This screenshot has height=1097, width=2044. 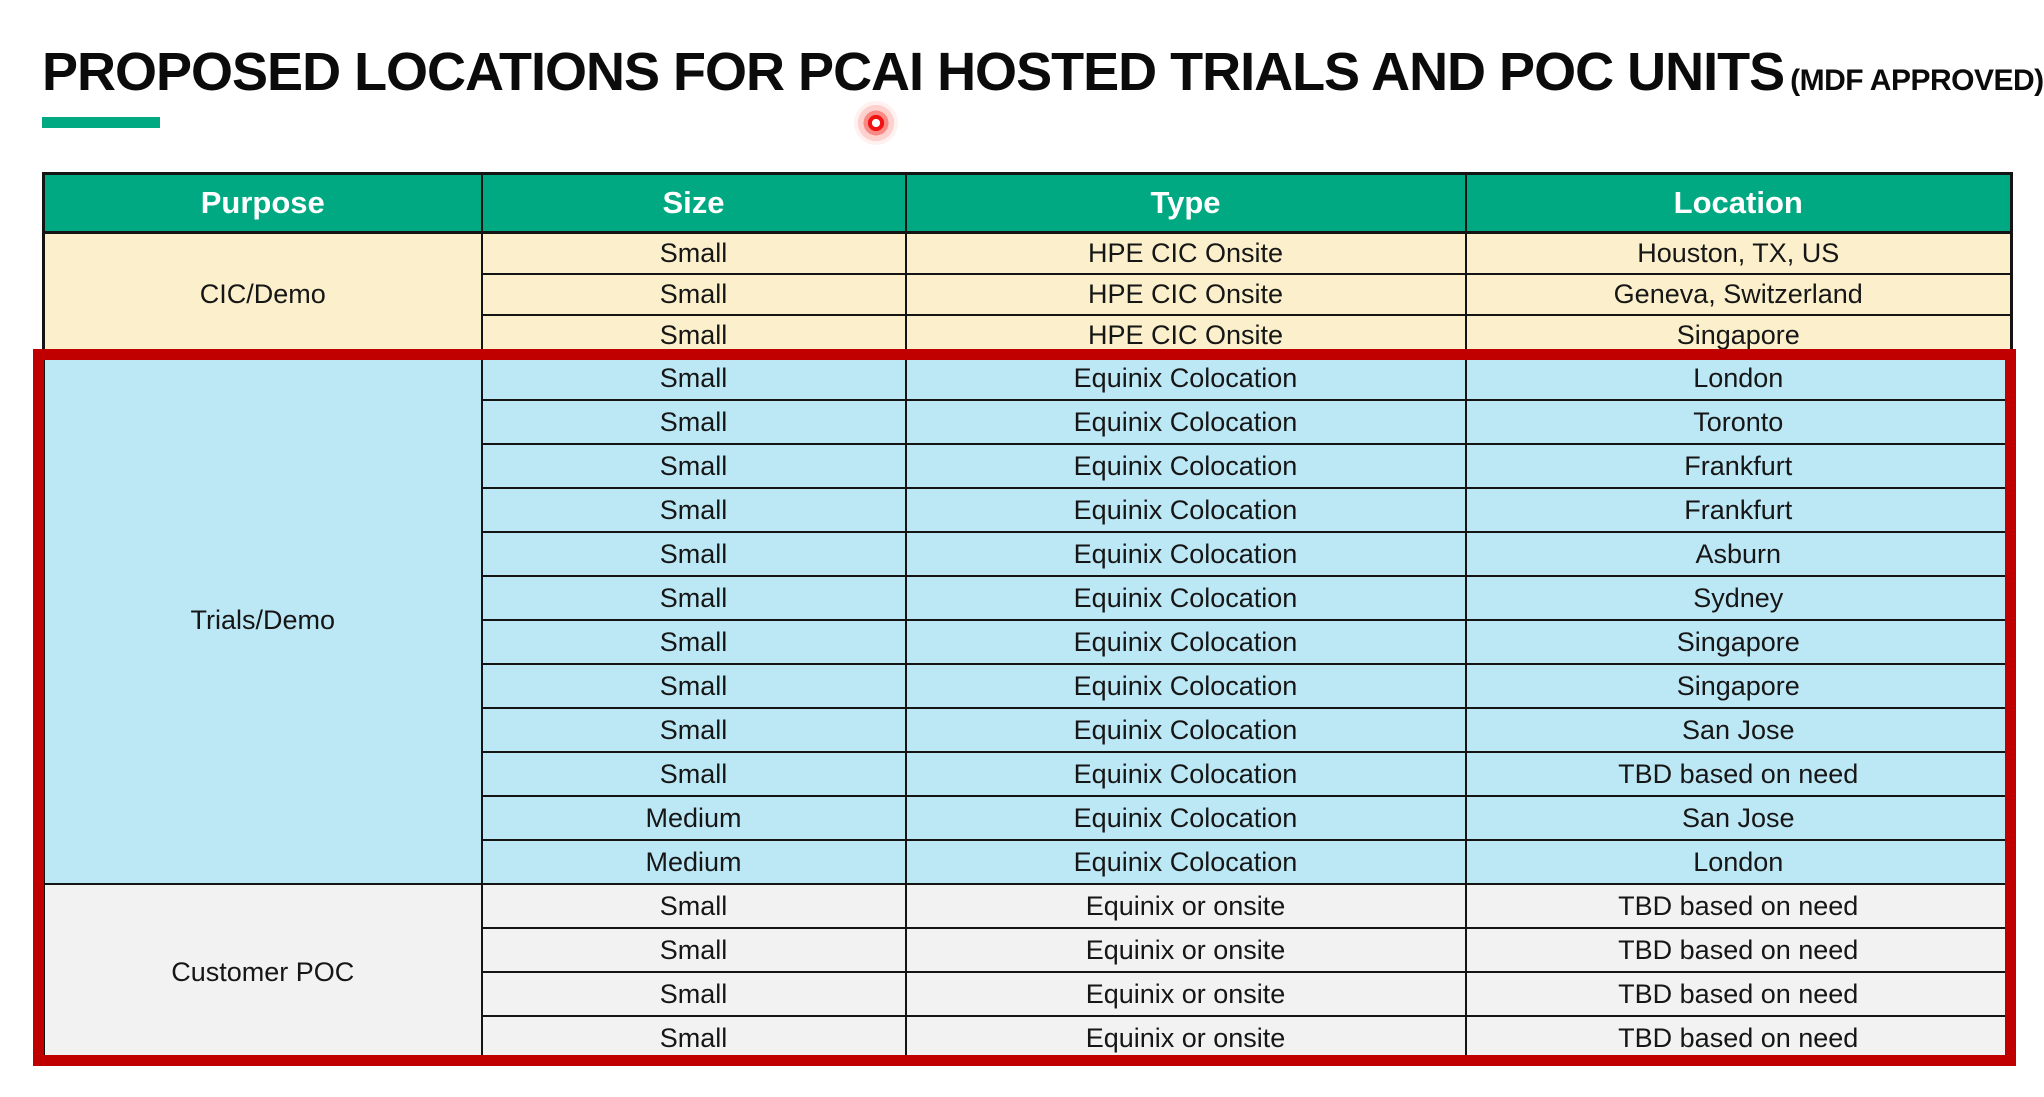 I want to click on table-row: Medium Equinix Colocation London, so click(x=1028, y=862).